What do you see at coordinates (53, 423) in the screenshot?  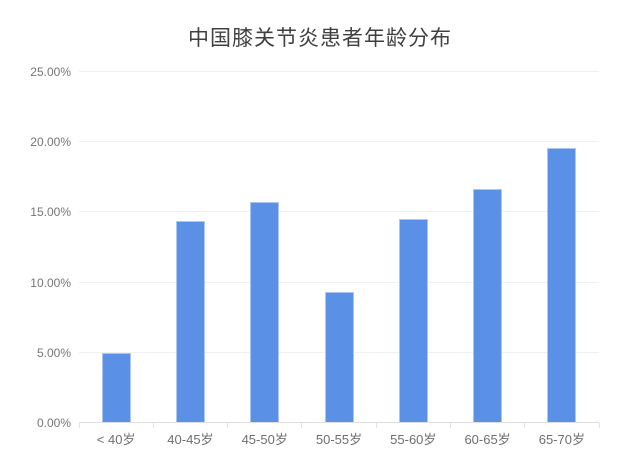 I see `y-axis-tick-label: 0.00%` at bounding box center [53, 423].